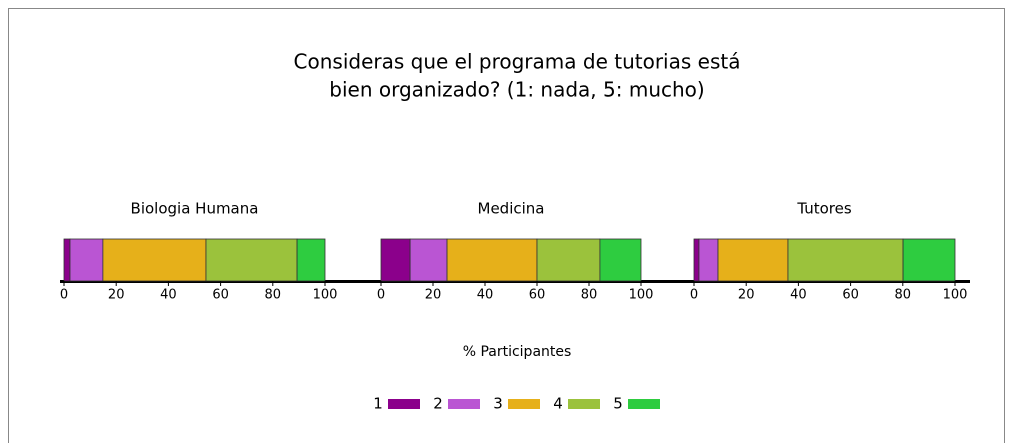 The width and height of the screenshot is (1013, 443). What do you see at coordinates (378, 404) in the screenshot?
I see `legend-label: 1` at bounding box center [378, 404].